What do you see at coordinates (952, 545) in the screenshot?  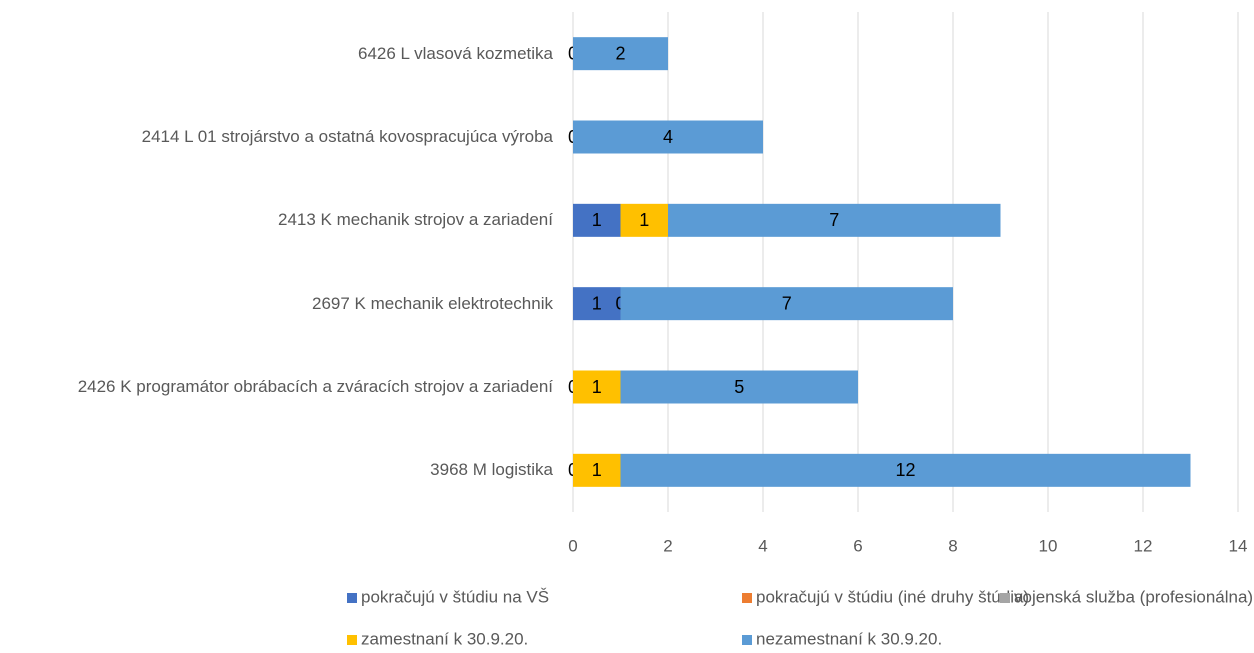 I see `x-tick-label: 8` at bounding box center [952, 545].